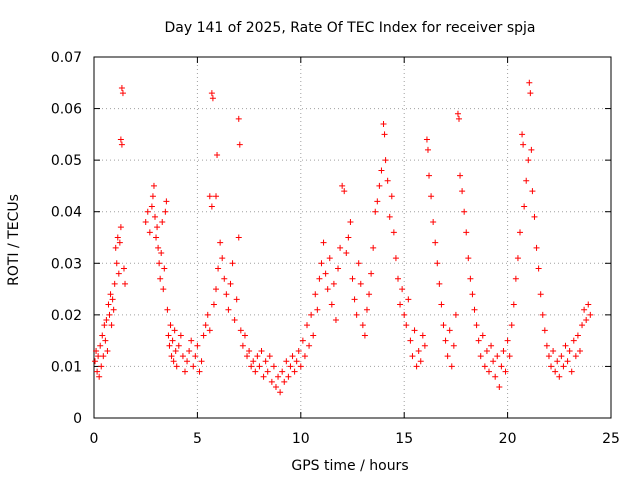  I want to click on x-axis-label: GPS time / hours, so click(349, 466).